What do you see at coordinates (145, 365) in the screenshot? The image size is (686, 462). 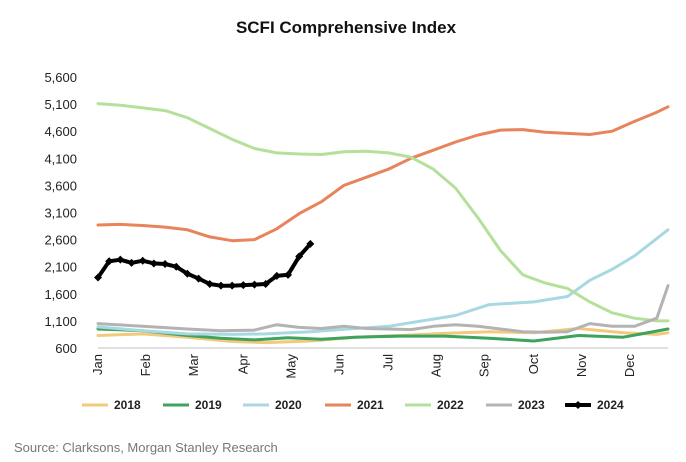 I see `x-tick-label: Feb` at bounding box center [145, 365].